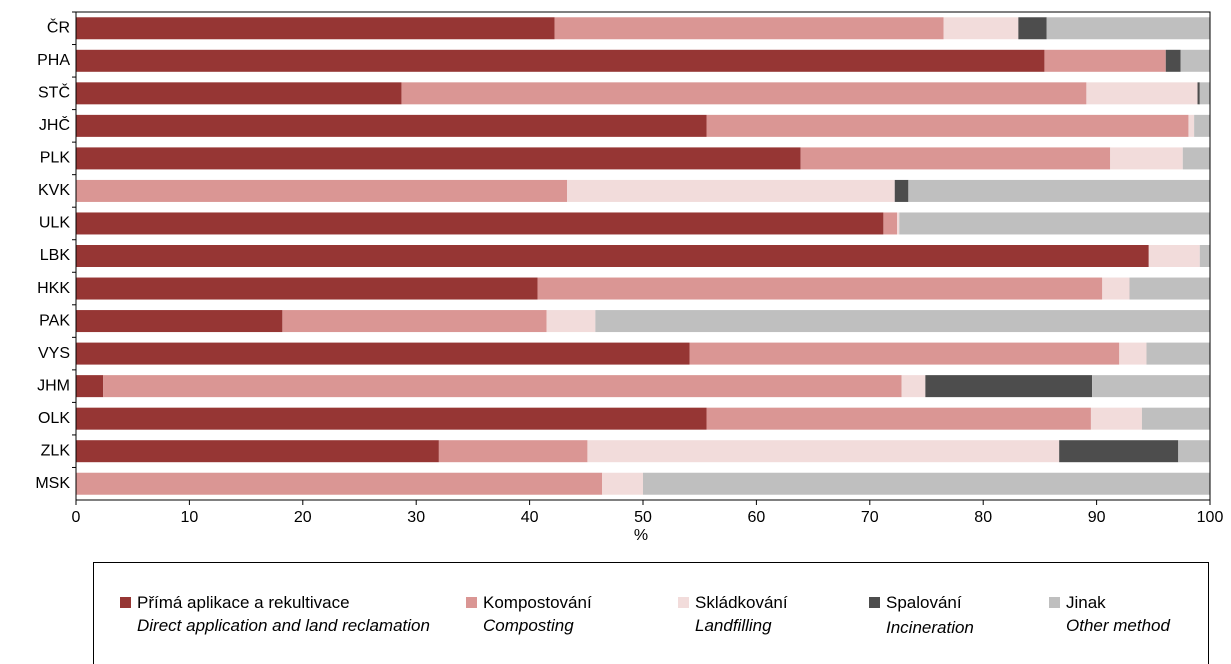  I want to click on x-tick-label: 70, so click(870, 517).